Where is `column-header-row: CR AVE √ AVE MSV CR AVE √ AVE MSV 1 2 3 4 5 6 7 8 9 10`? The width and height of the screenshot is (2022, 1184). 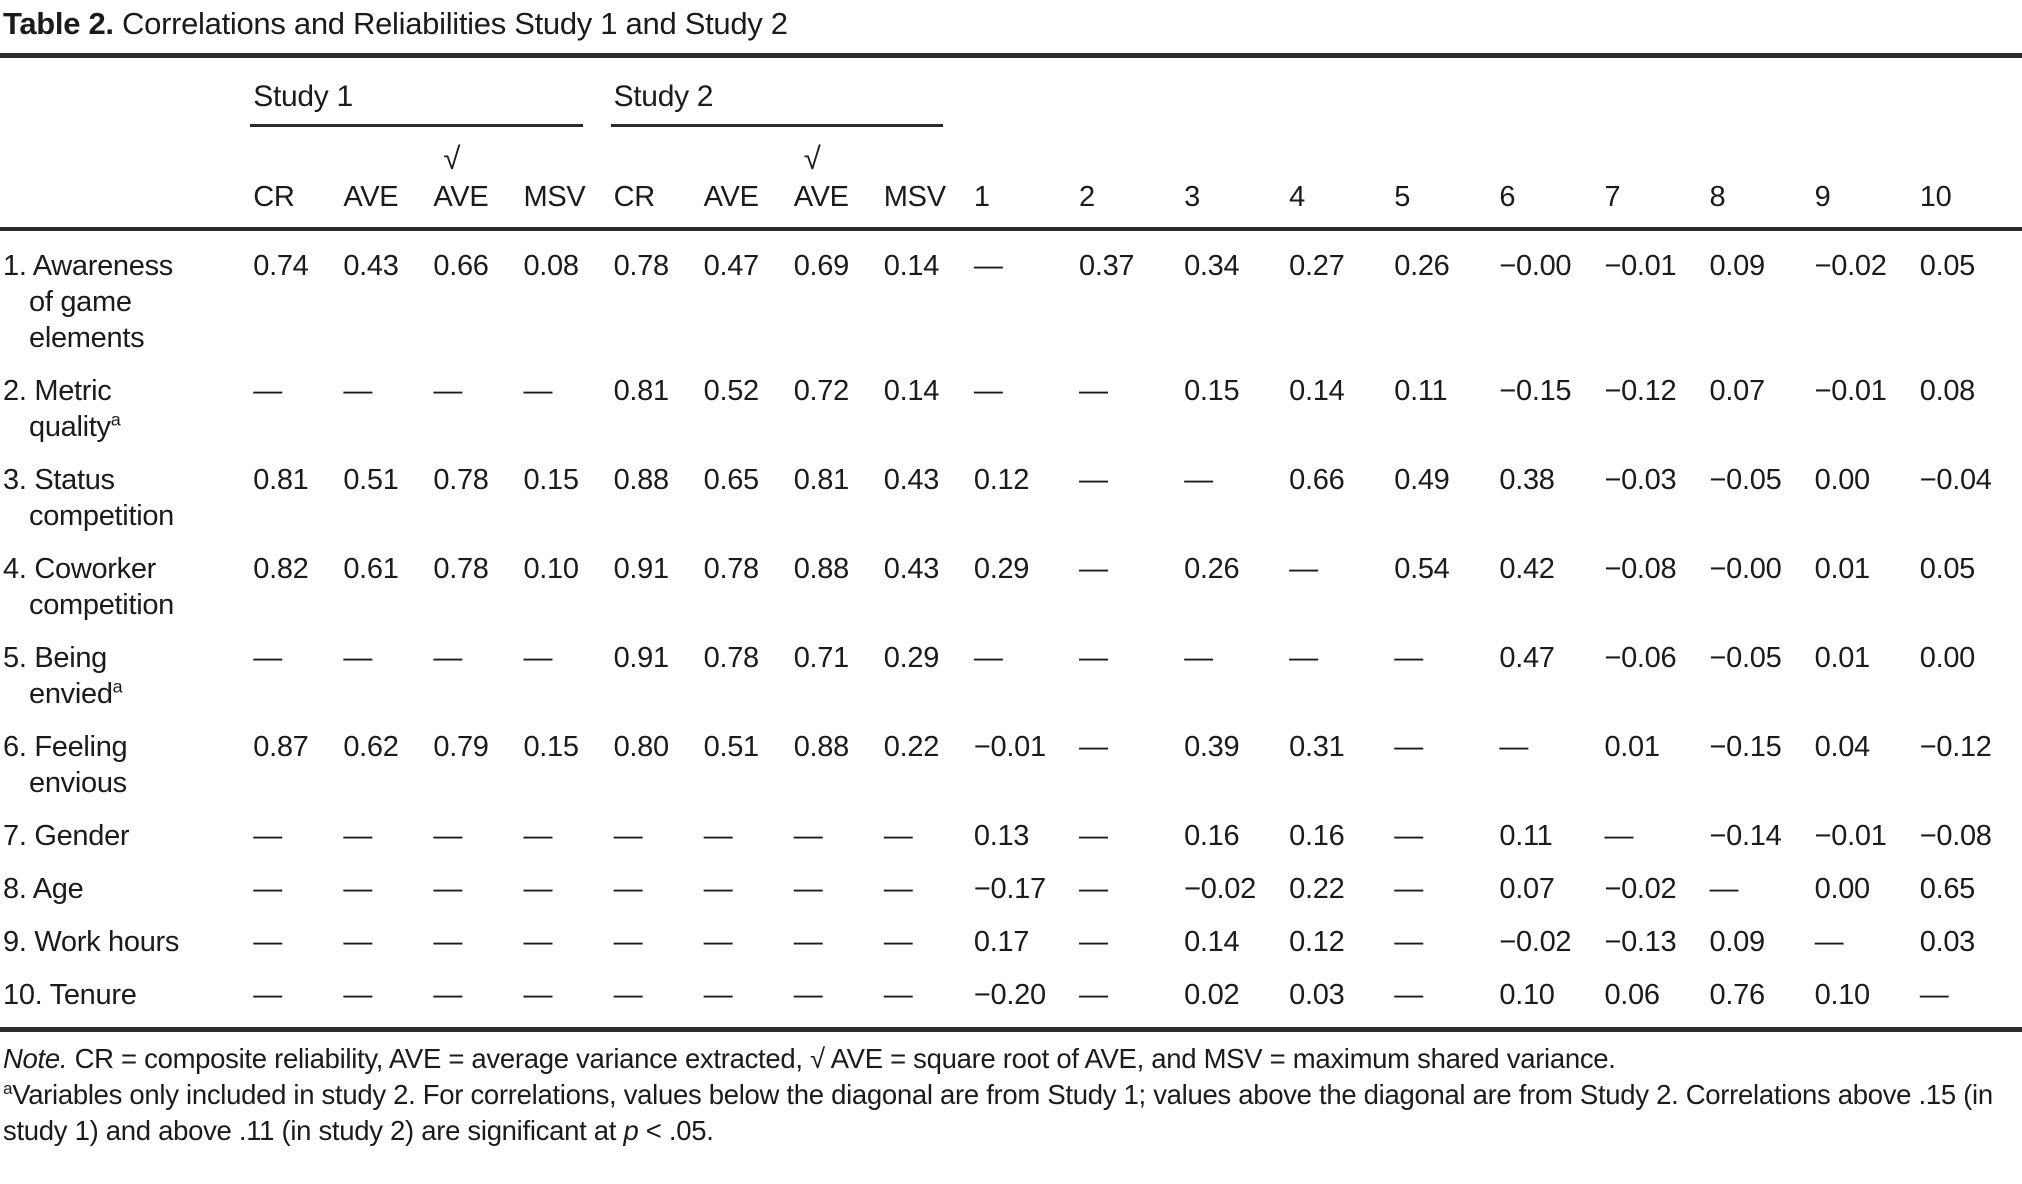 column-header-row: CR AVE √ AVE MSV CR AVE √ AVE MSV 1 2 3 4 5 6 7 8 9 10 is located at coordinates (1011, 179).